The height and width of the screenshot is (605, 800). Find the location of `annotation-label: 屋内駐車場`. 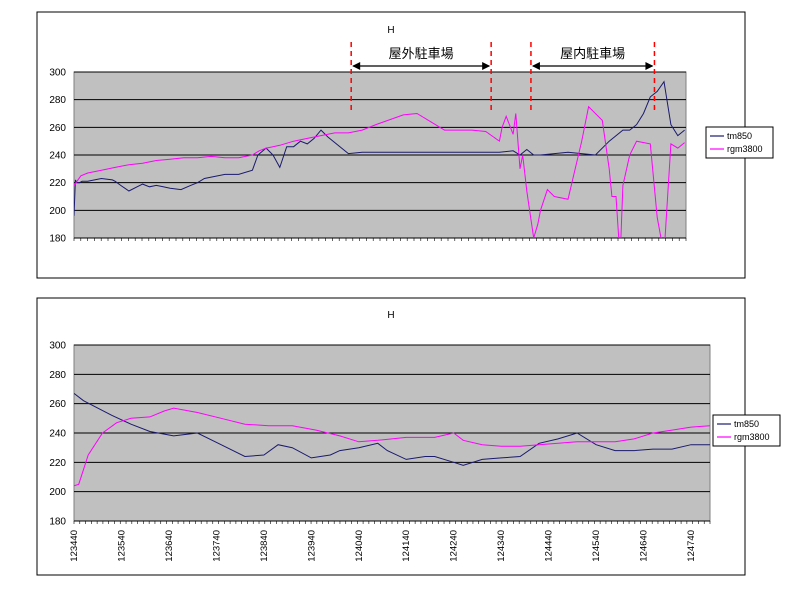

annotation-label: 屋内駐車場 is located at coordinates (592, 53).